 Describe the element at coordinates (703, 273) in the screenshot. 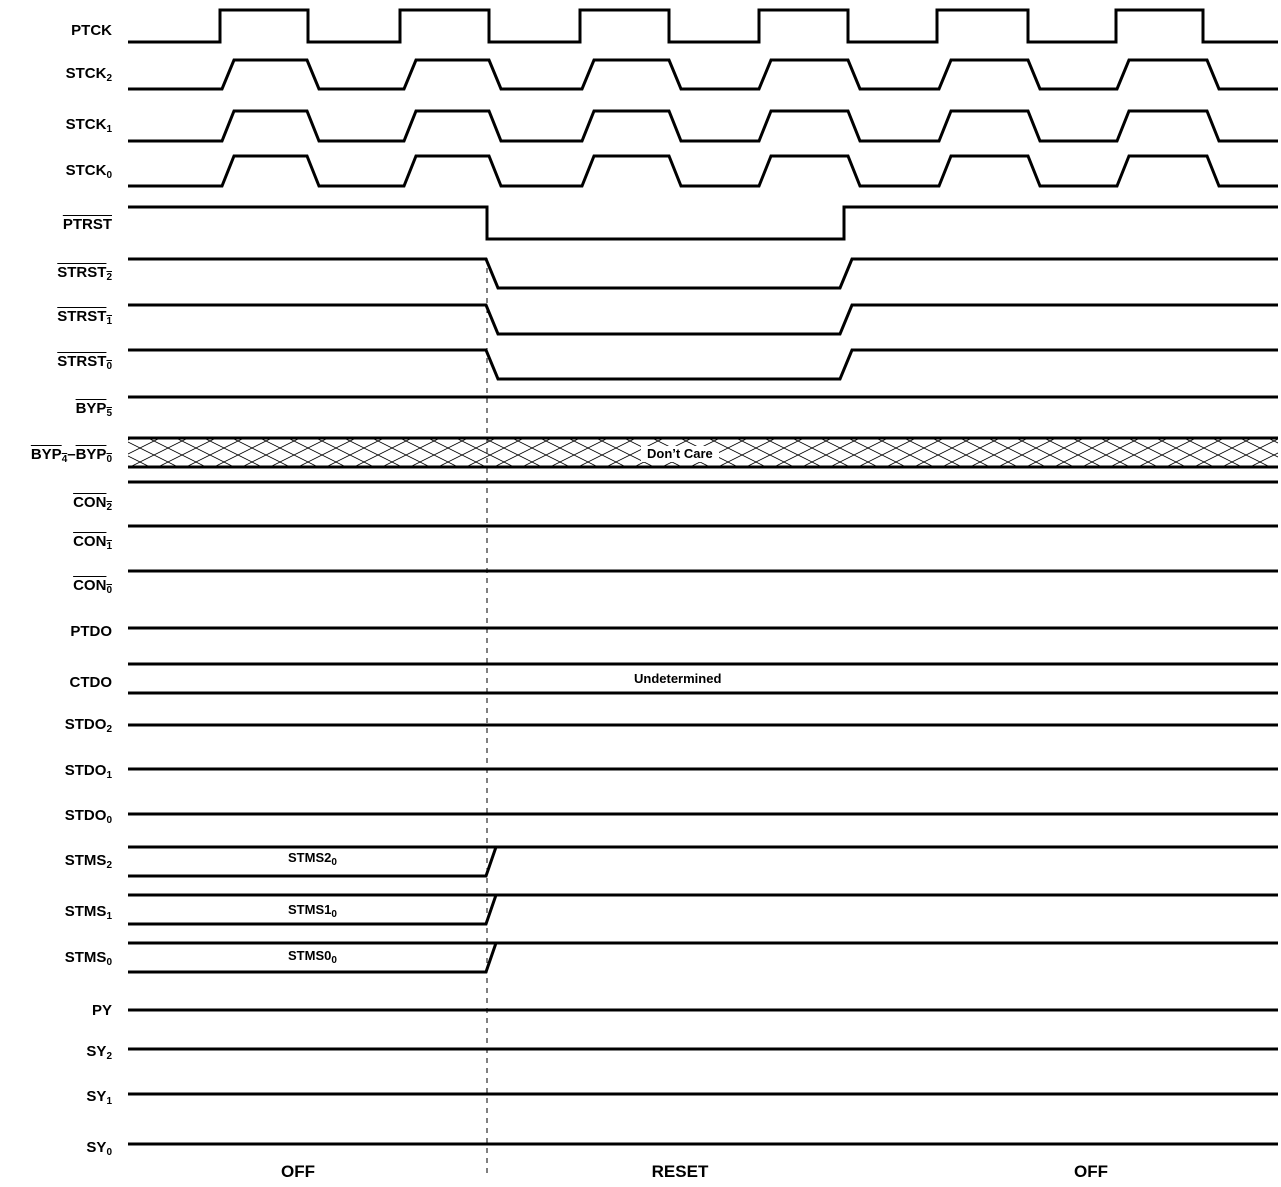

I see `strst2-waveform` at that location.